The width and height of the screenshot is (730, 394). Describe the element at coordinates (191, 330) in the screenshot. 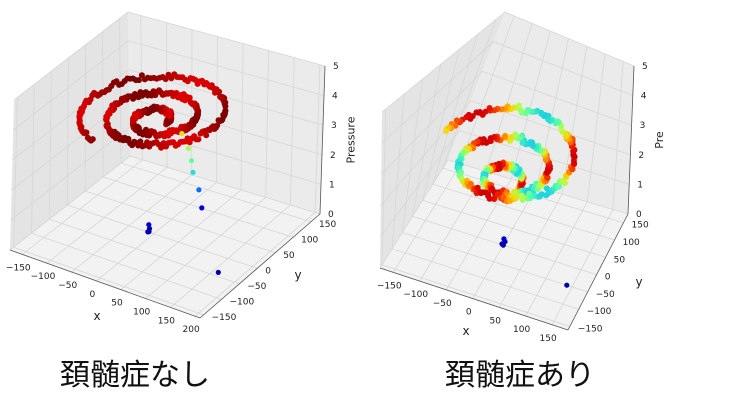

I see `x-tick-label: 200` at that location.